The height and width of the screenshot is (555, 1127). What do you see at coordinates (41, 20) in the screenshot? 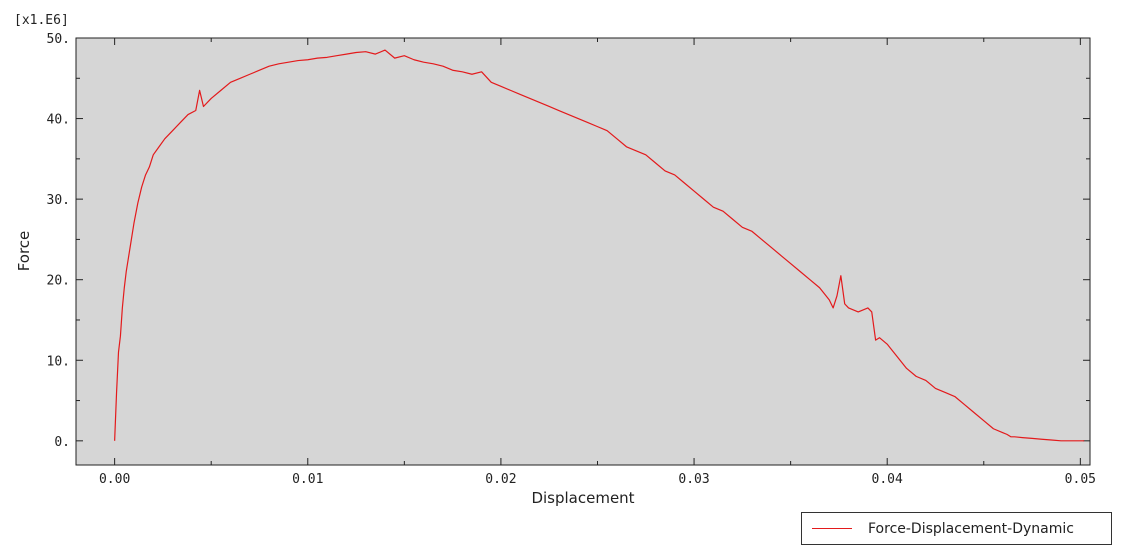
I see `y-multiplier-label: [x1.E6]` at bounding box center [41, 20].